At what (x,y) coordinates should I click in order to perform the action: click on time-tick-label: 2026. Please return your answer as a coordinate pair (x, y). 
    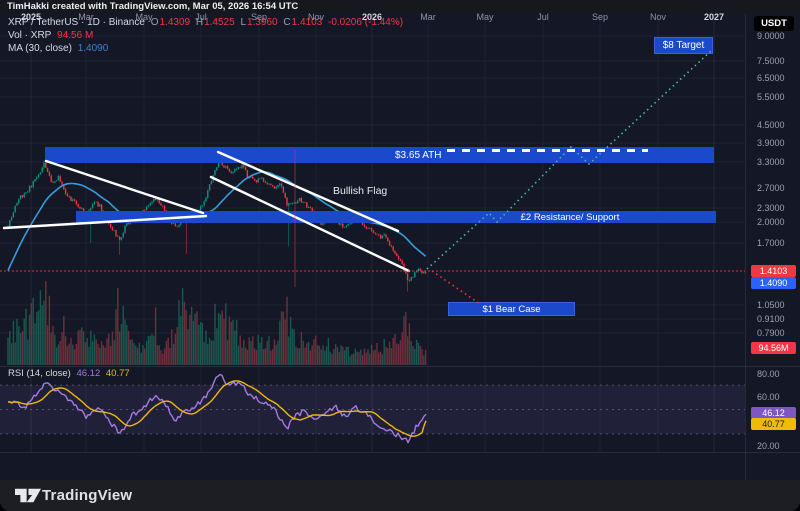
    Looking at the image, I should click on (372, 17).